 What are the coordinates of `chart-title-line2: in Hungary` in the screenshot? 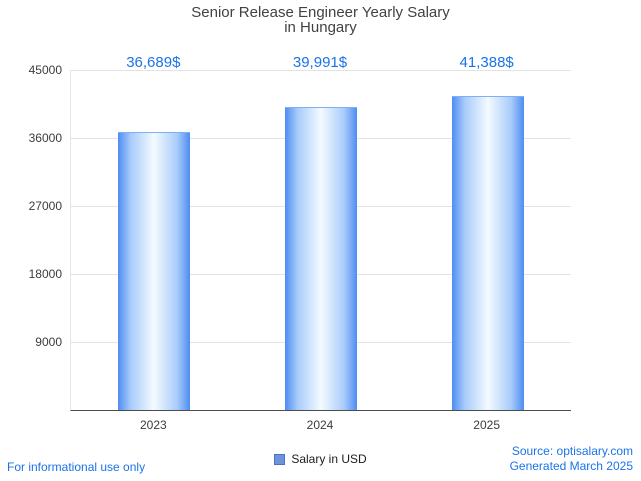 It's located at (320, 27).